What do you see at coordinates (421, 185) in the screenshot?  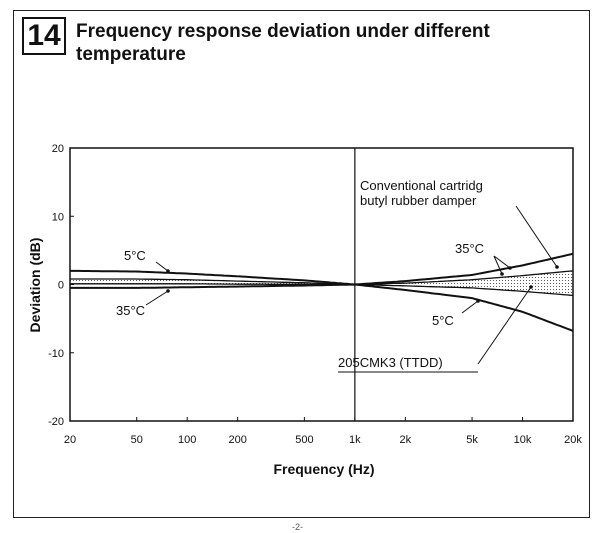 I see `label-conventional-line1: Conventional cartridg` at bounding box center [421, 185].